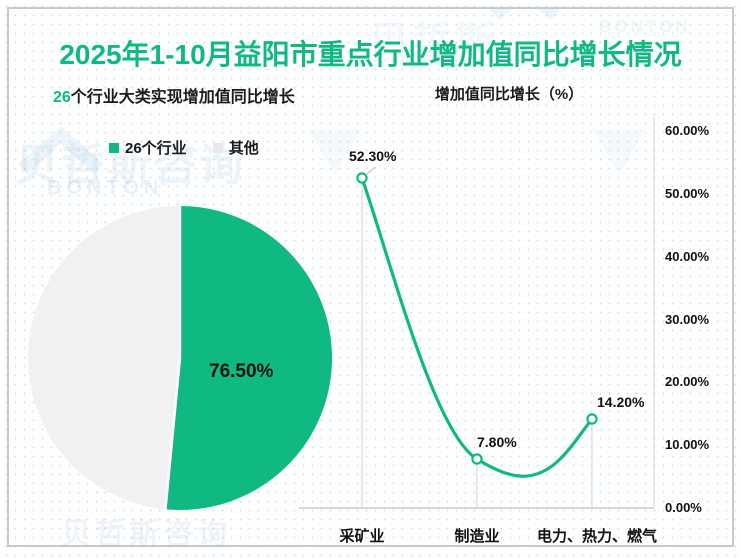 This screenshot has width=742, height=558. I want to click on pie-subtitle-accent: 26, so click(62, 97).